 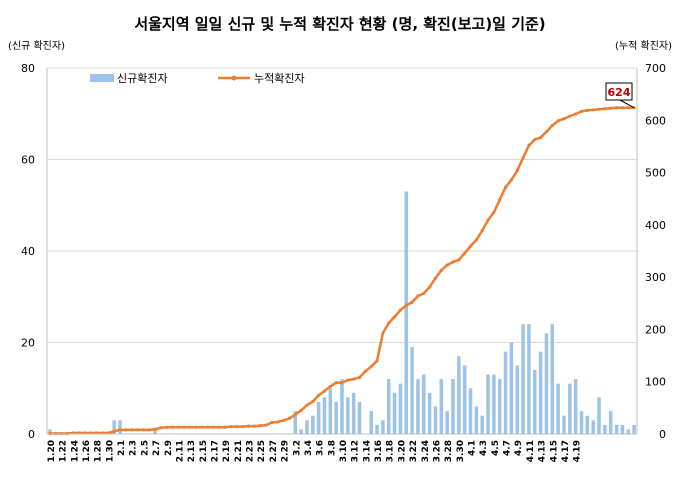 I want to click on legend-swatch-marker, so click(x=234, y=78).